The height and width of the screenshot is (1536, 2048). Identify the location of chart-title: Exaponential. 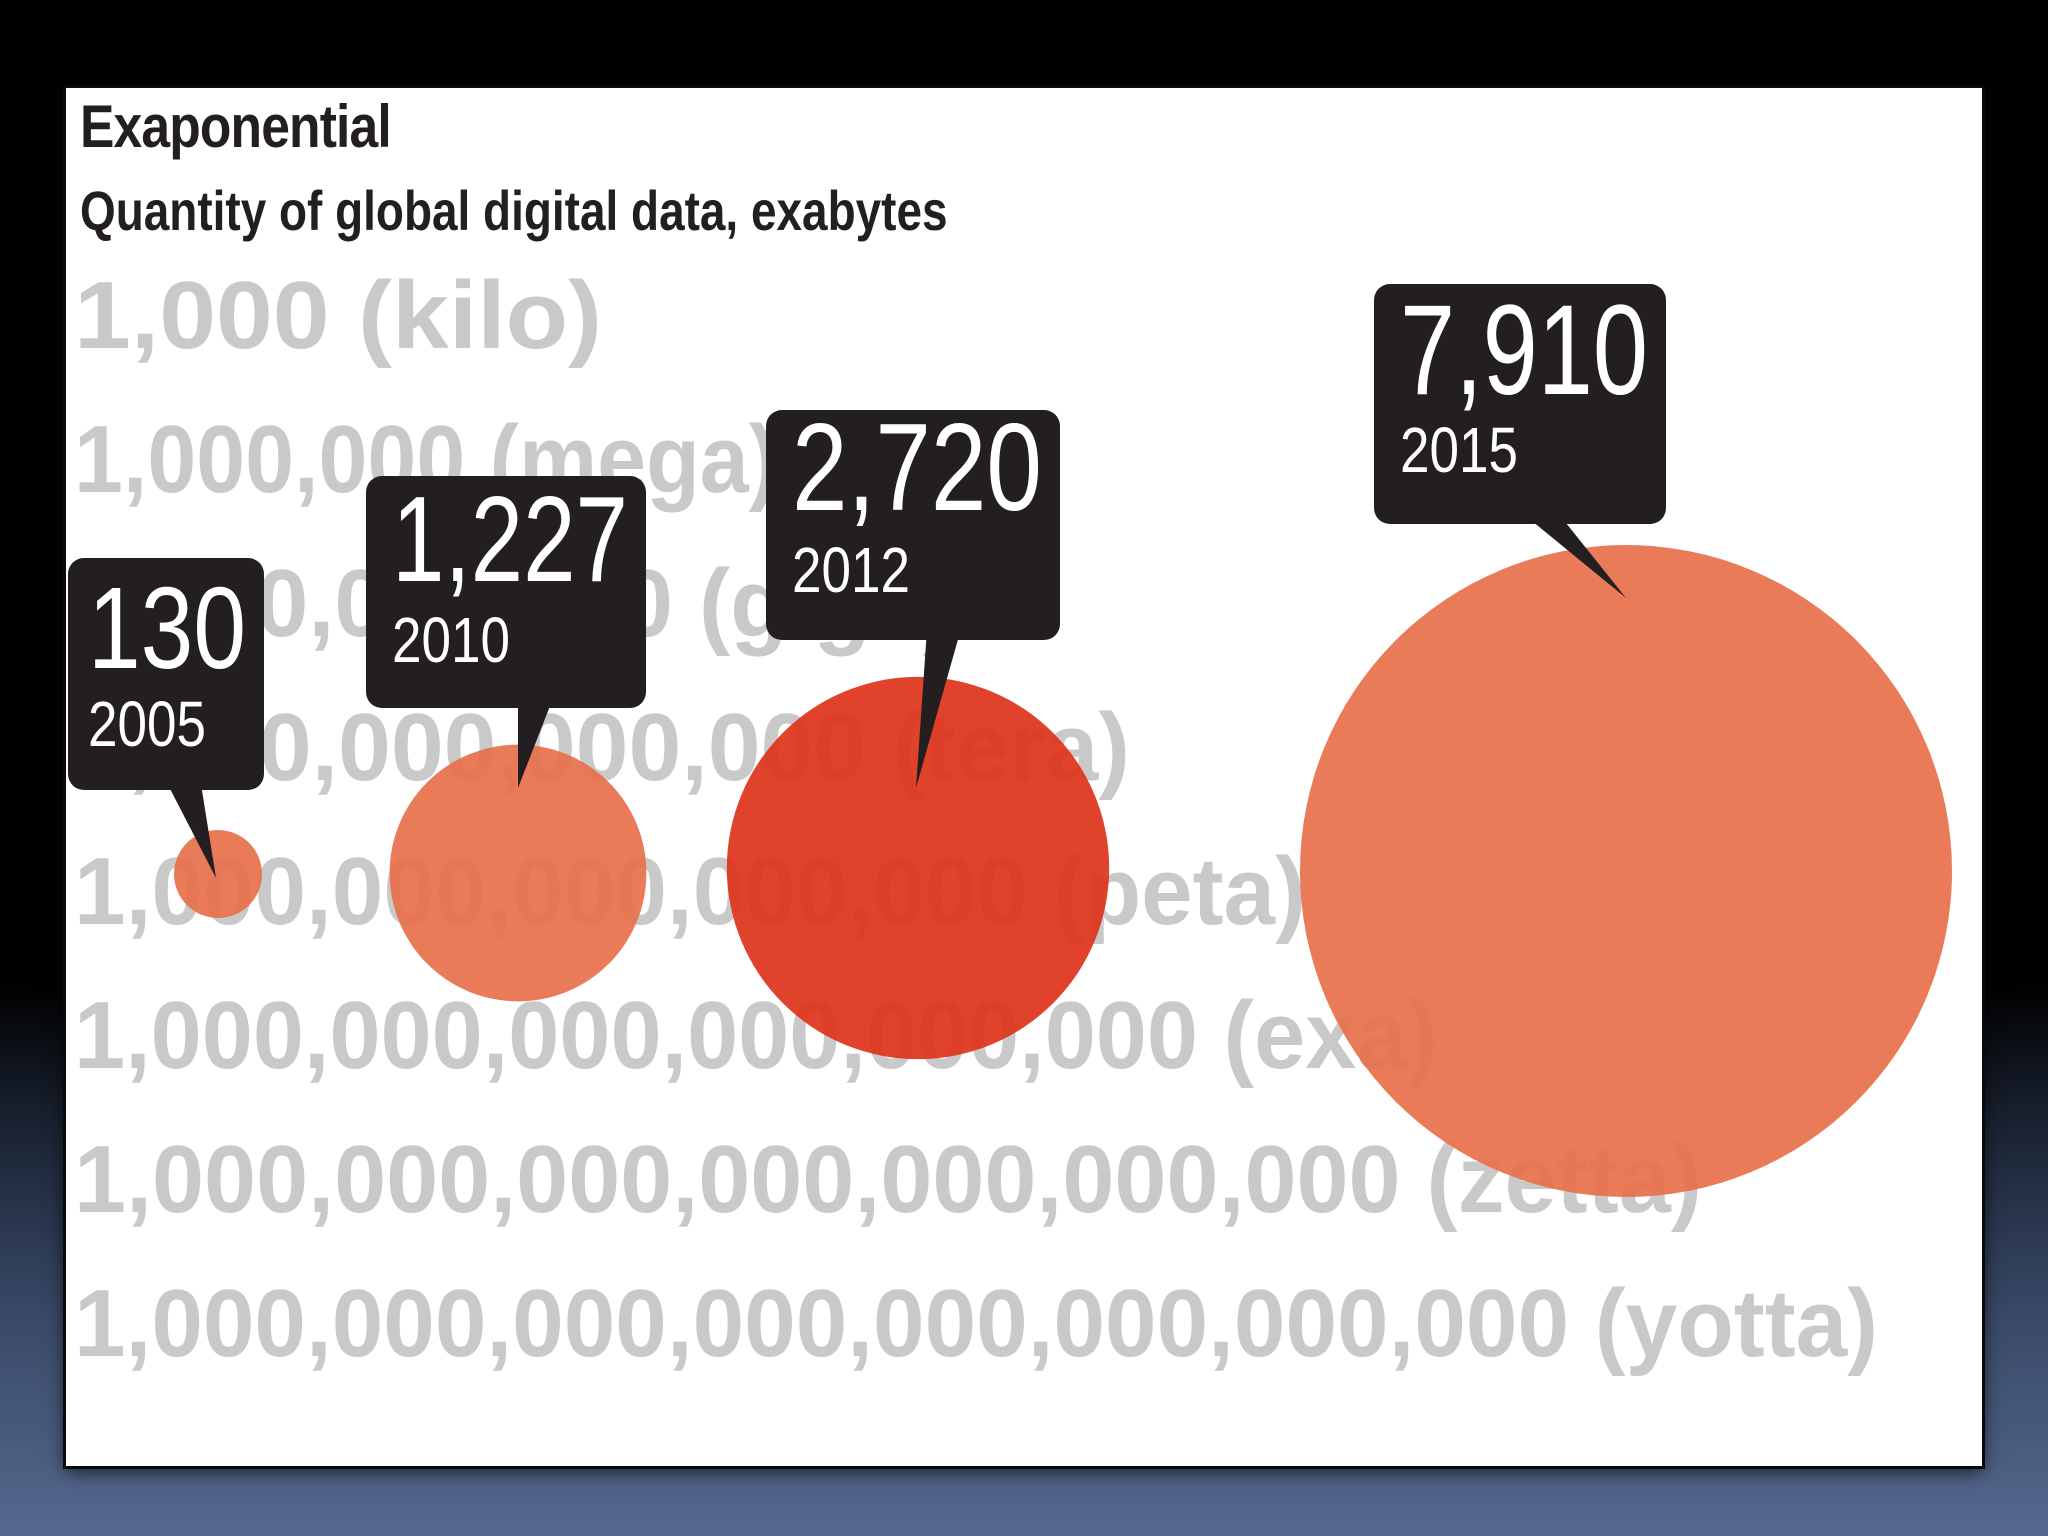
(236, 126).